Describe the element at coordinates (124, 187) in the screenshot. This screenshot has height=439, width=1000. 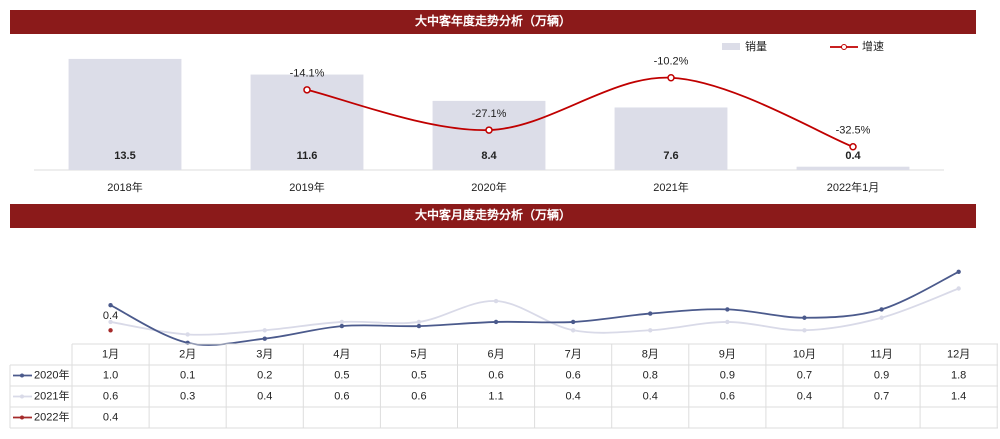
I see `x-tick-label: 2018年` at that location.